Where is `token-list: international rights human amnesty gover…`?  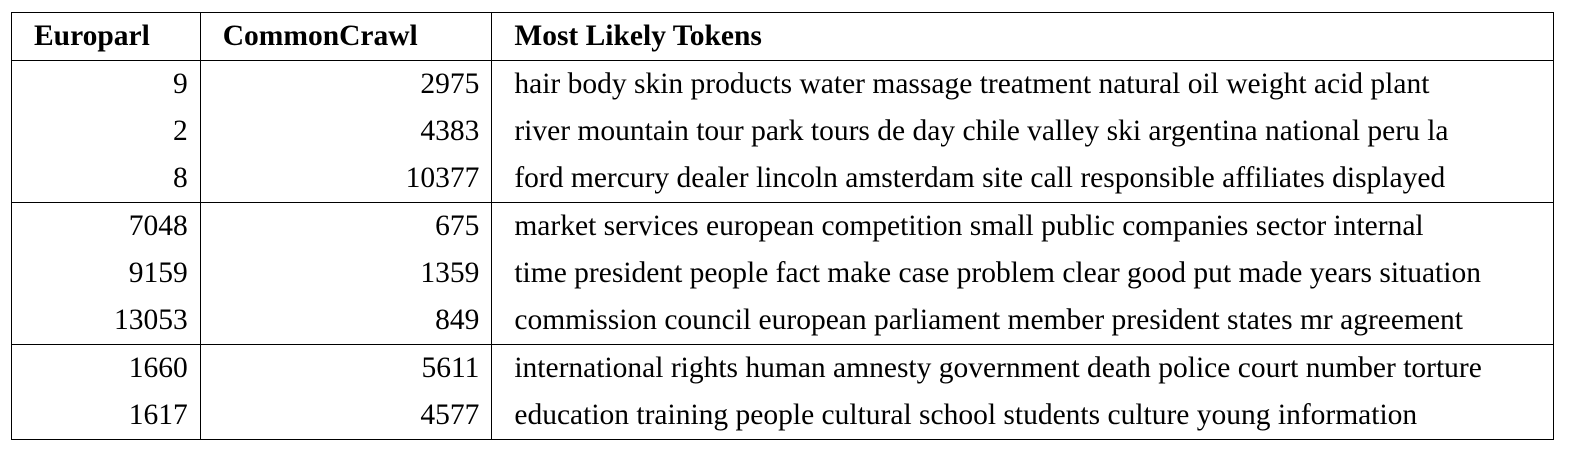
token-list: international rights human amnesty gover… is located at coordinates (998, 367).